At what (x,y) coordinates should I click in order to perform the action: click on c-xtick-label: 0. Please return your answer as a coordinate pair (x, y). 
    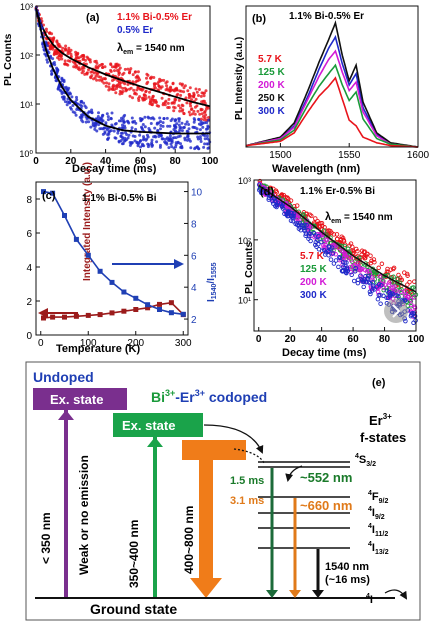
    Looking at the image, I should click on (41, 343).